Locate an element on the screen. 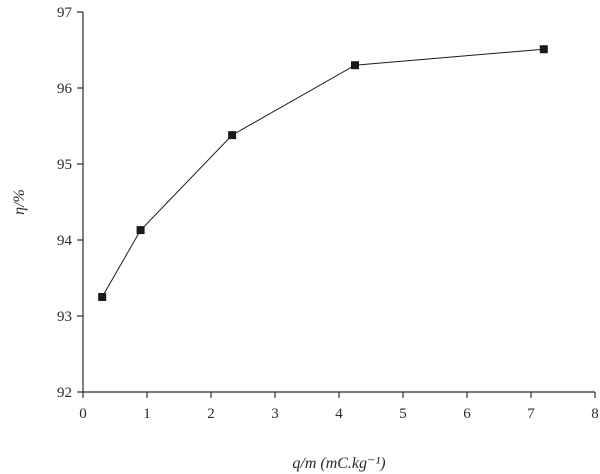  x-tick-label: 7 is located at coordinates (531, 414).